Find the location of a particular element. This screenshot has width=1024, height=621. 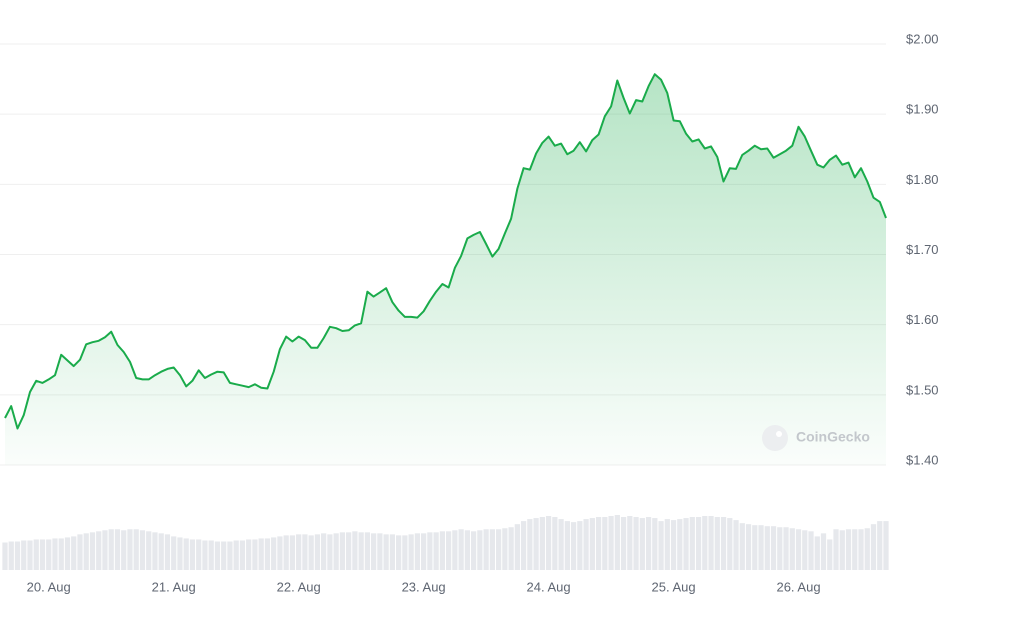

watermark-logo-eye is located at coordinates (779, 434).